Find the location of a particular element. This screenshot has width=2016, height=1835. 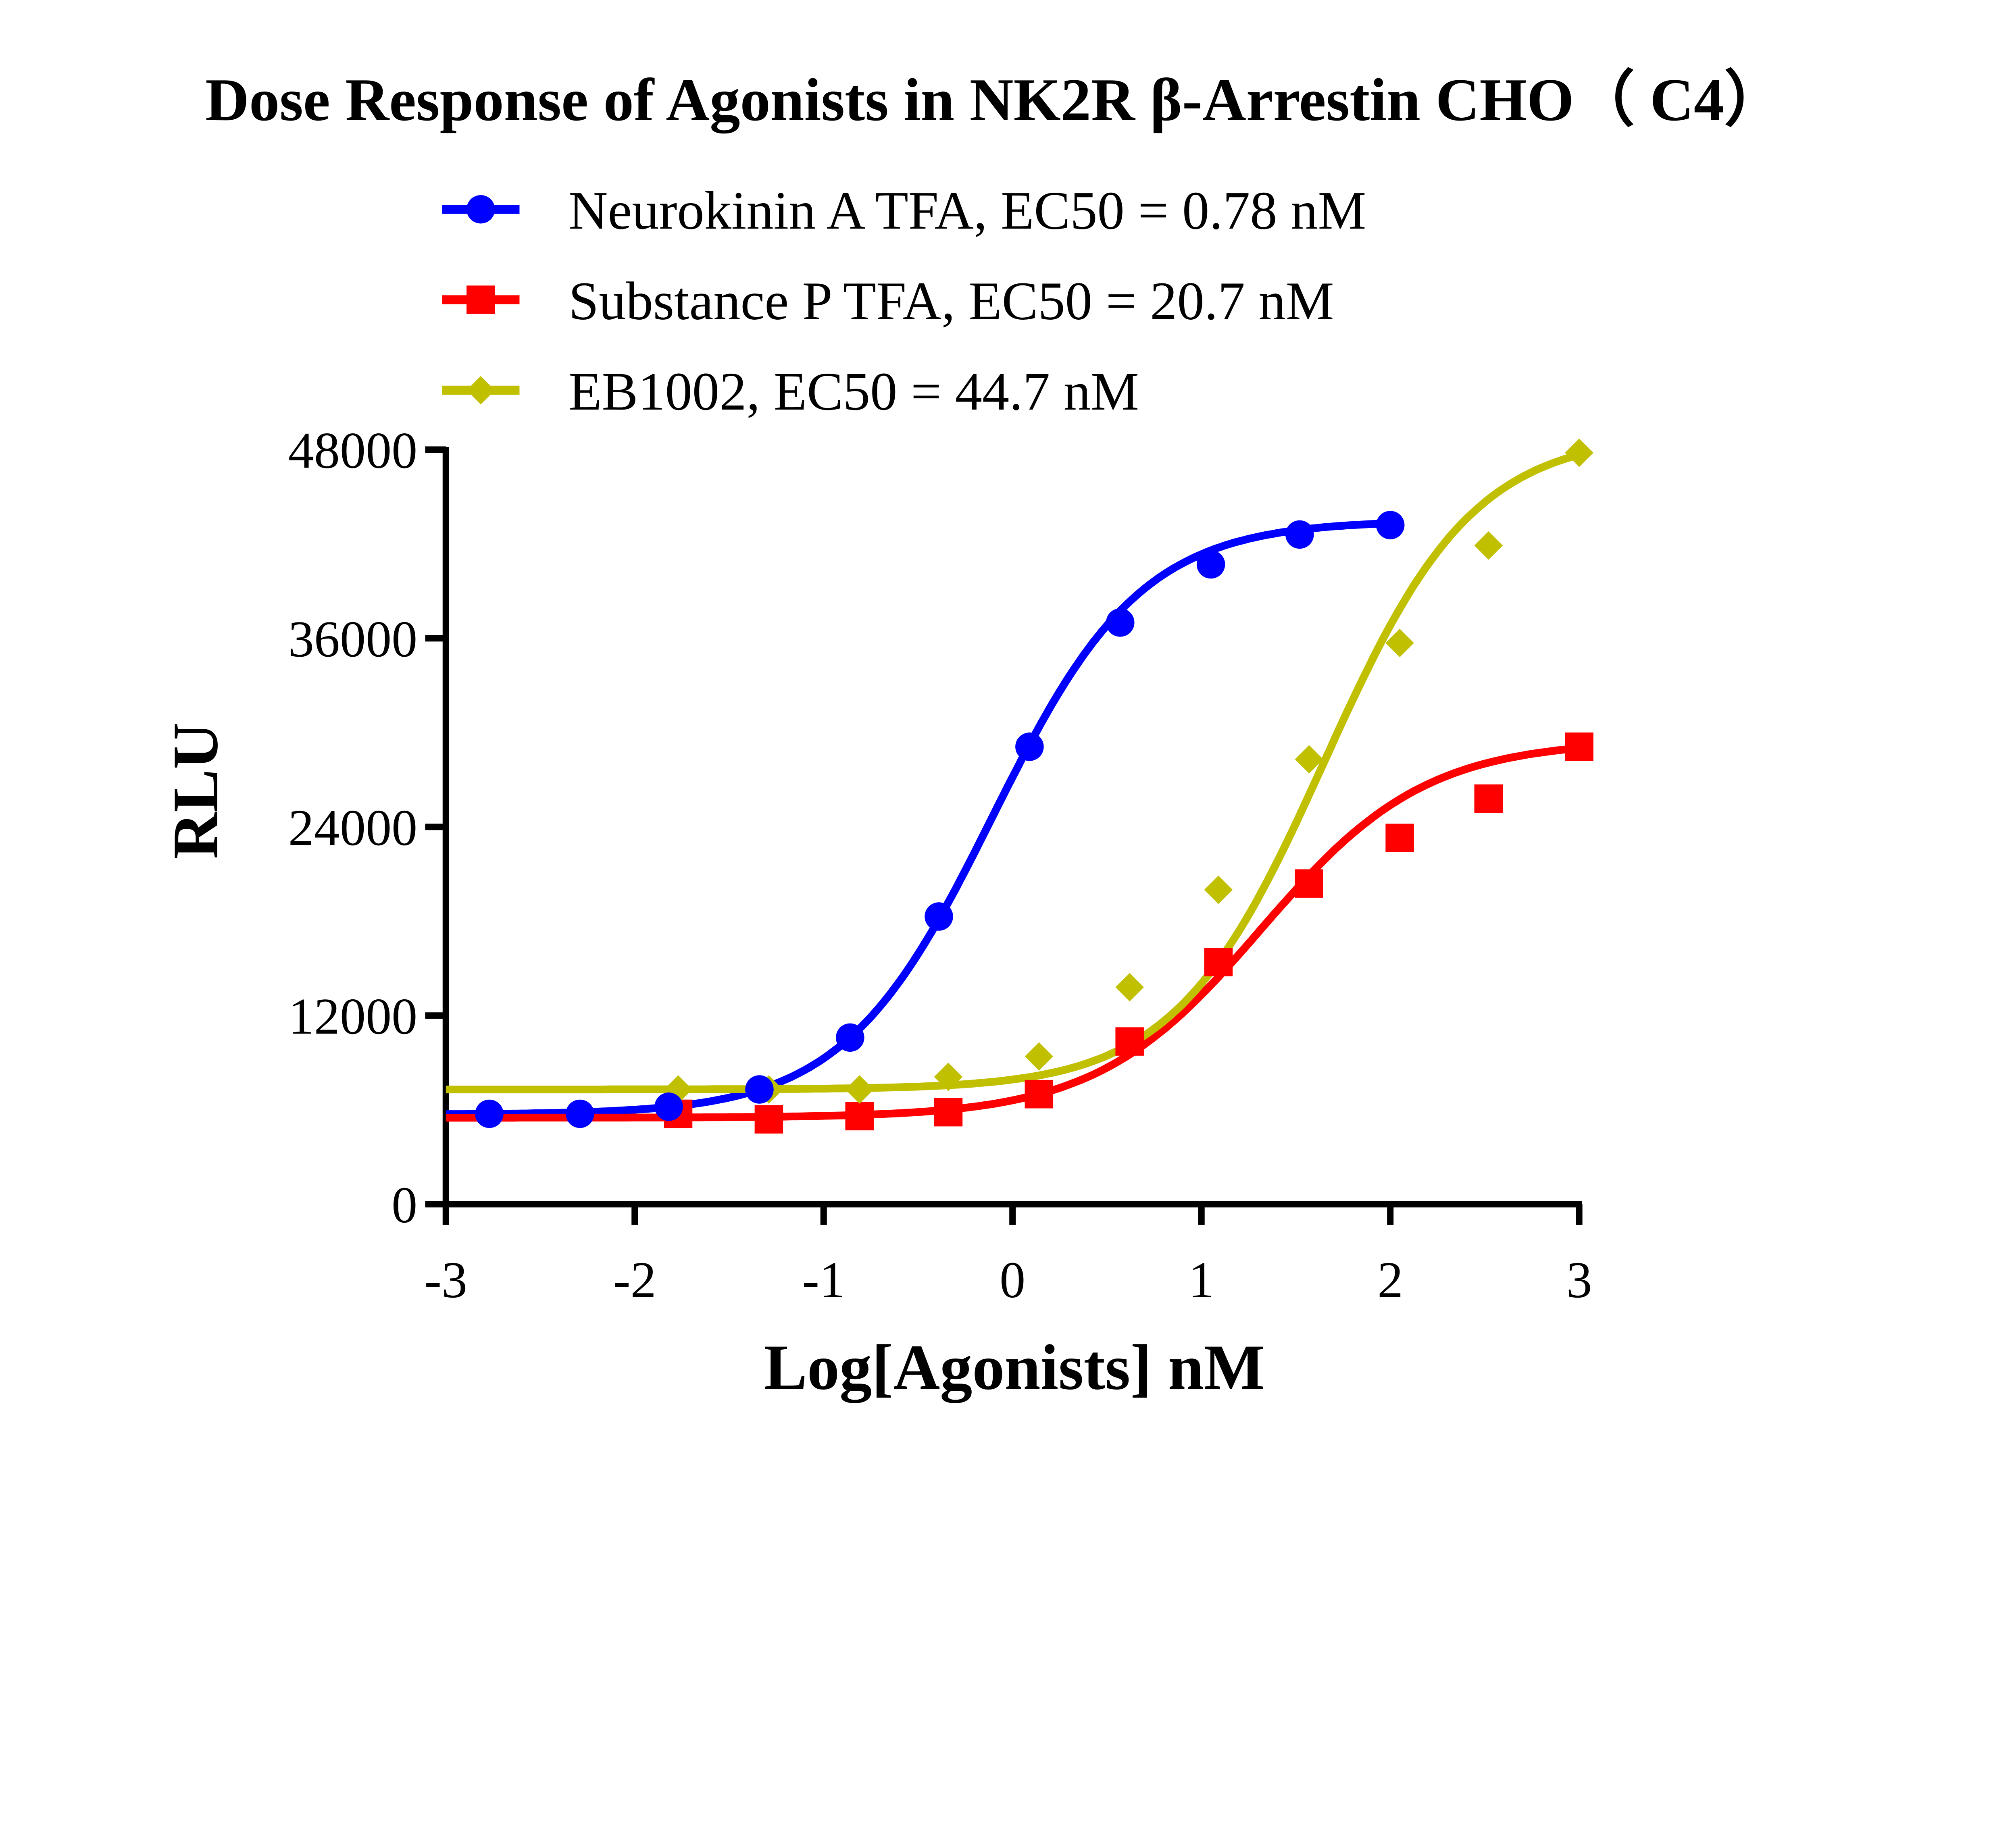

x-axis-label: Log[Agonists] nM is located at coordinates (1014, 1368).